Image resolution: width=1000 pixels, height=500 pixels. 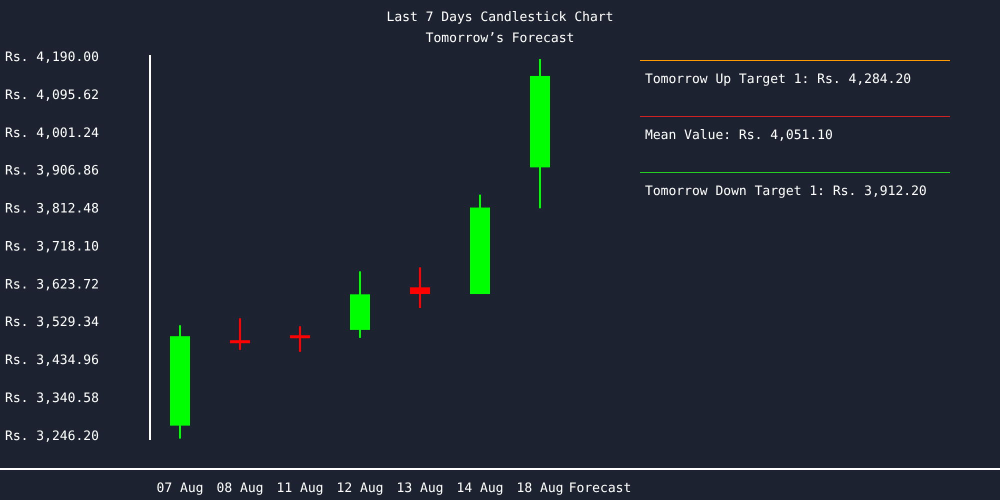 I want to click on y-tick-label: Rs. 3,623.72, so click(x=52, y=284).